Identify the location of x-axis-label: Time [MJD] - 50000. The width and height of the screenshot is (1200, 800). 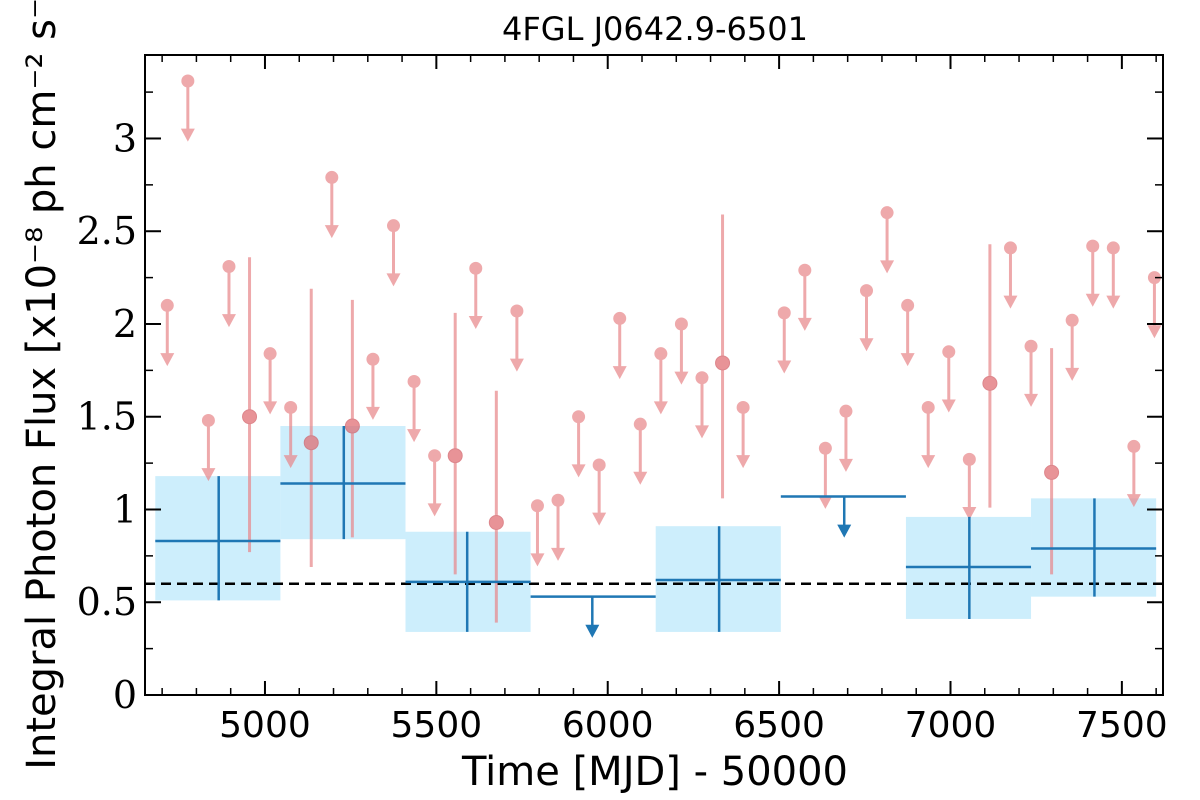
(654, 772).